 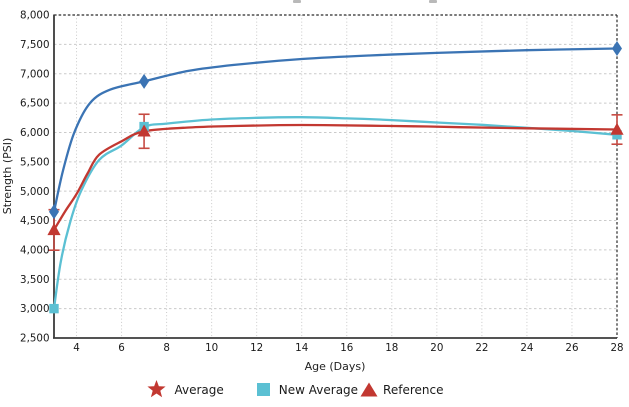 I want to click on x-tick-label: 8, so click(x=166, y=348).